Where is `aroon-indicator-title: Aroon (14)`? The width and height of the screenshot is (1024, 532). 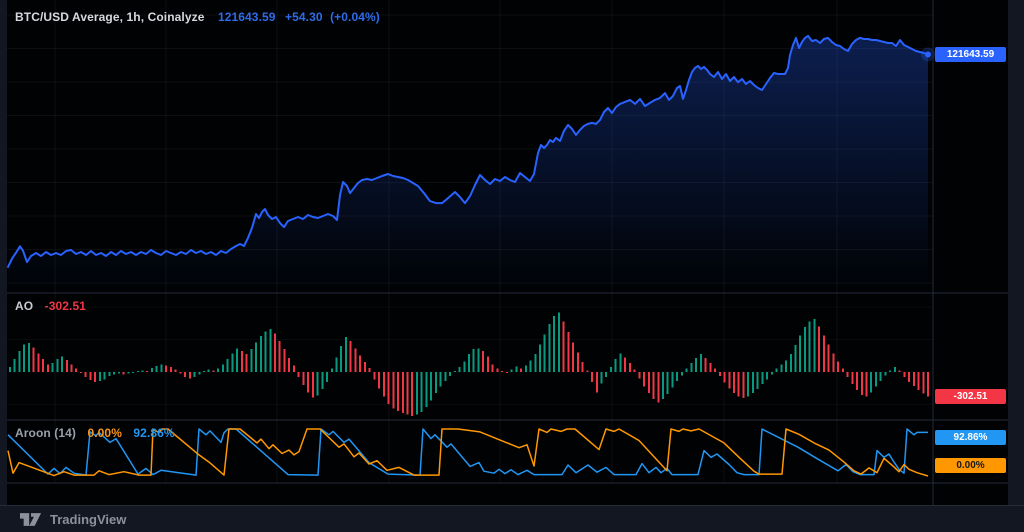
aroon-indicator-title: Aroon (14) is located at coordinates (45, 433).